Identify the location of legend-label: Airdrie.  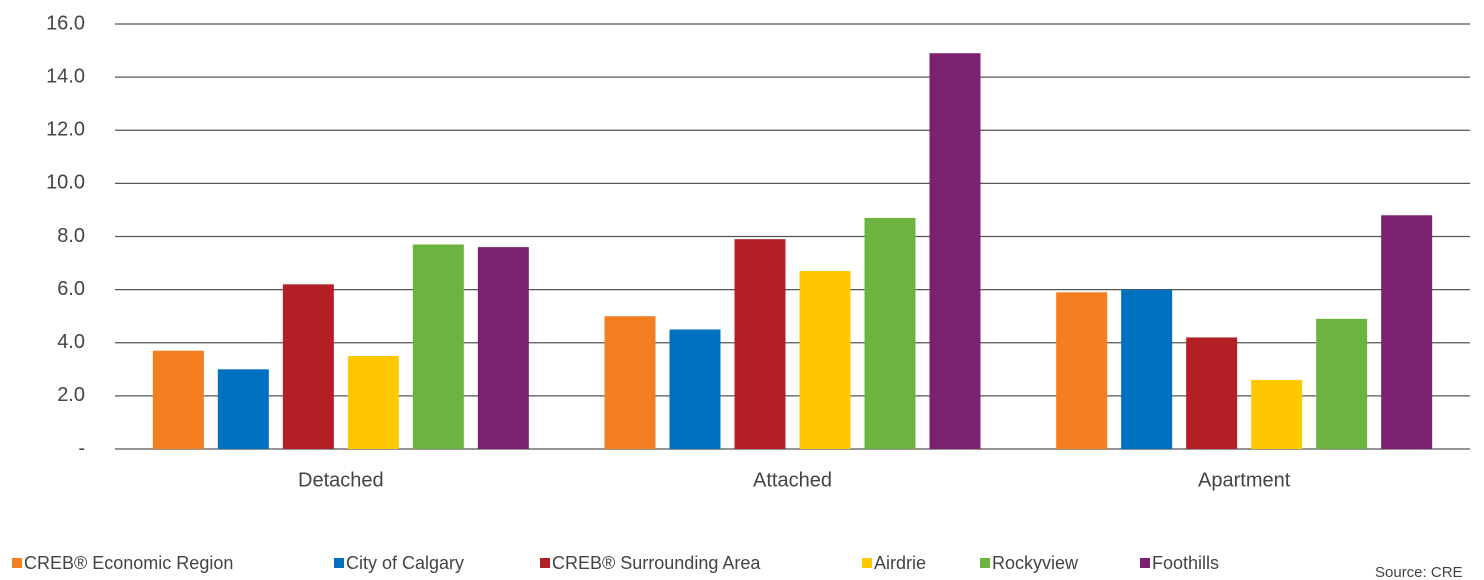
(900, 563).